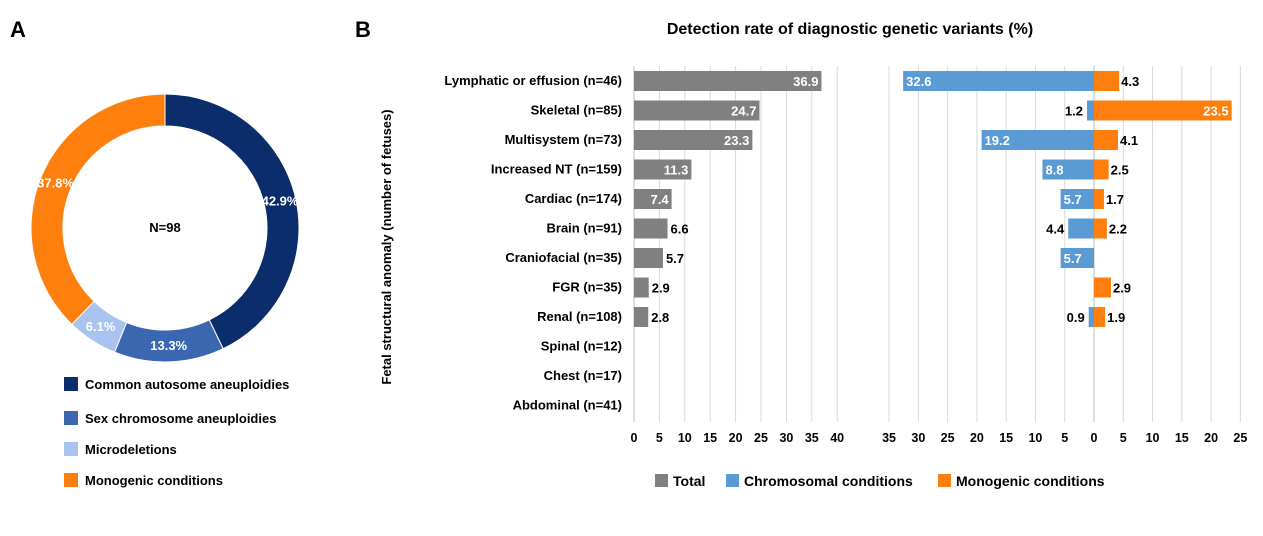 The width and height of the screenshot is (1263, 536). I want to click on donut-slice-label: 6.1%, so click(101, 326).